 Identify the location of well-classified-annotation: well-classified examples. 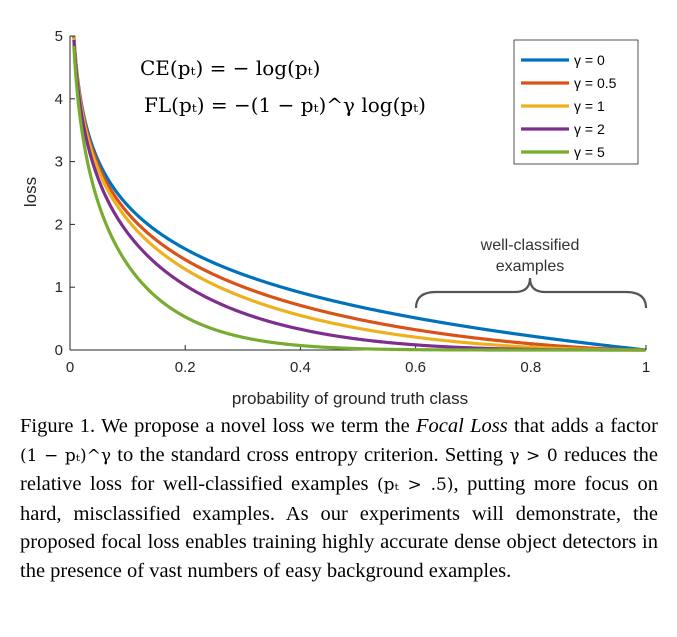
(531, 273).